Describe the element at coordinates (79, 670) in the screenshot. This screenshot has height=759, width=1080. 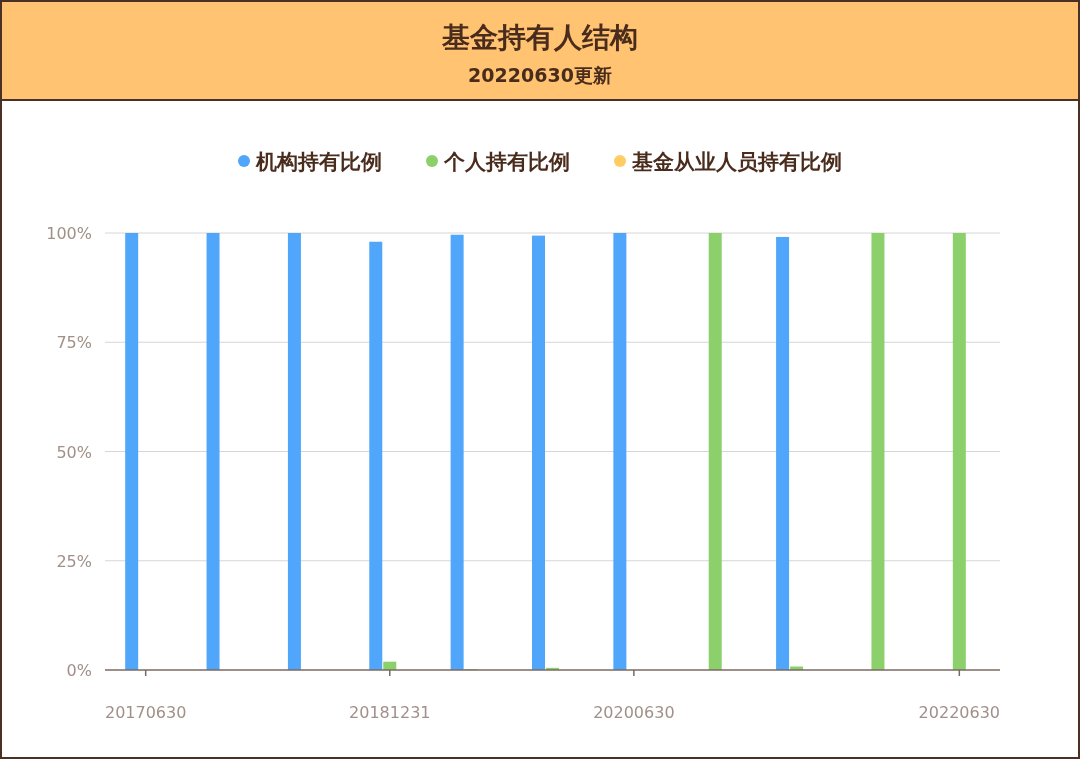
I see `ytick-label: 0%` at that location.